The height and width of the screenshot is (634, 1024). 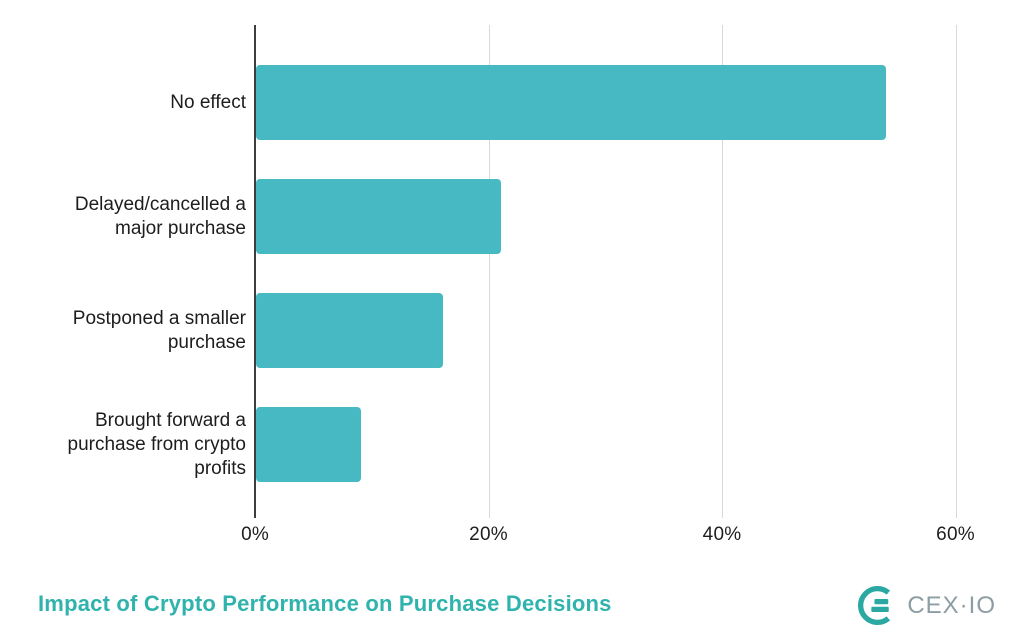 What do you see at coordinates (955, 534) in the screenshot?
I see `x-tick-label-60: 60%` at bounding box center [955, 534].